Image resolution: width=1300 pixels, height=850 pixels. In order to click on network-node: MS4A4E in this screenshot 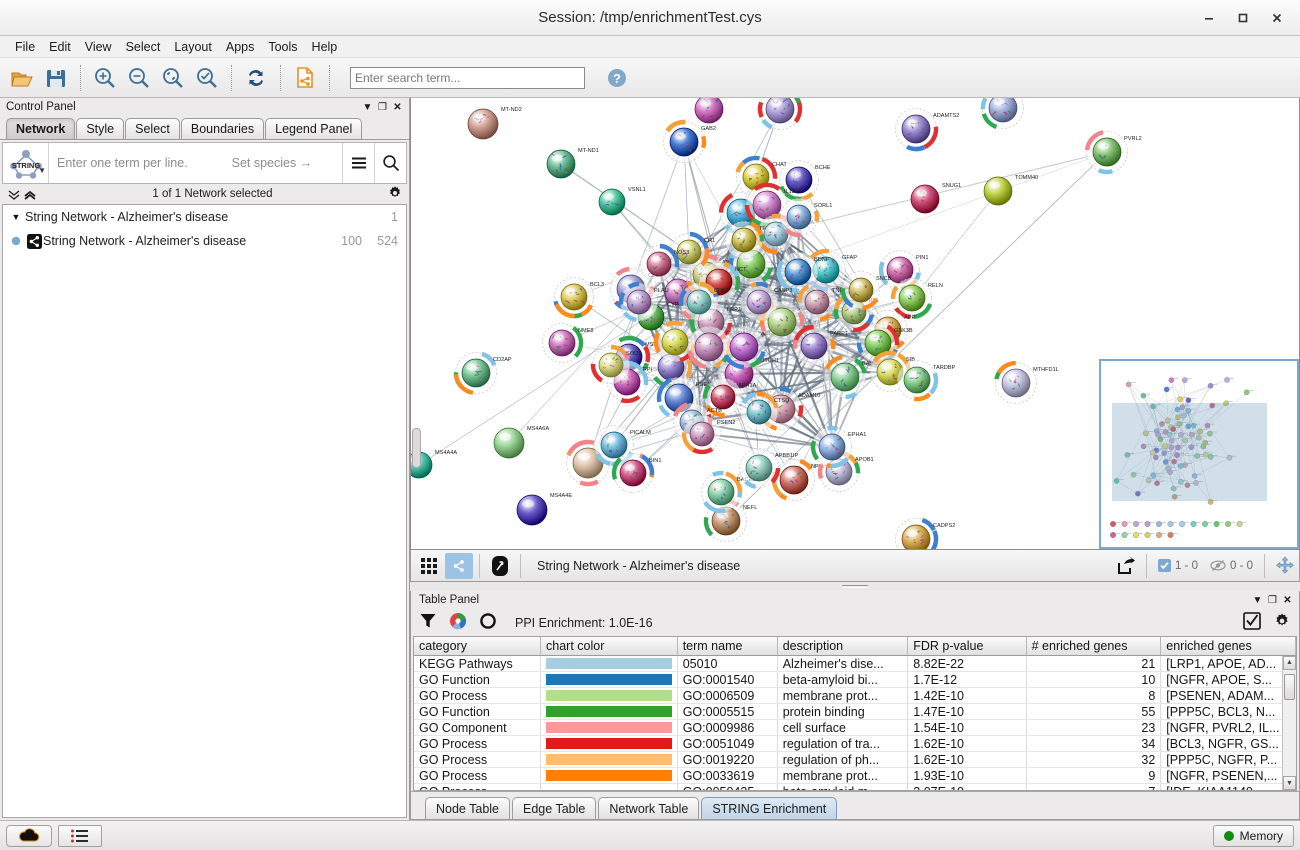, I will do `click(544, 509)`.